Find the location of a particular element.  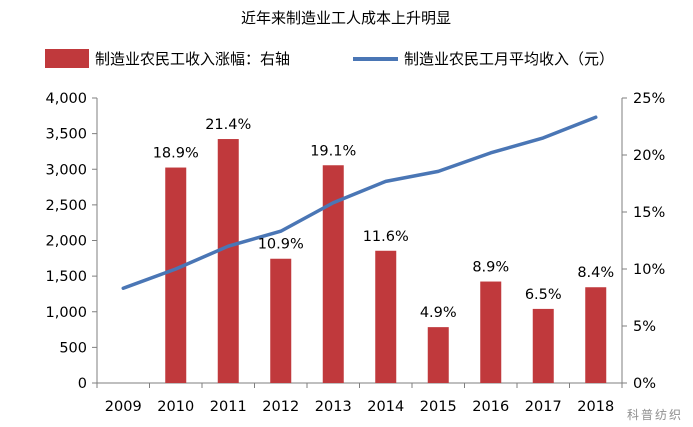

bar-data-label: 8.4% is located at coordinates (595, 273).